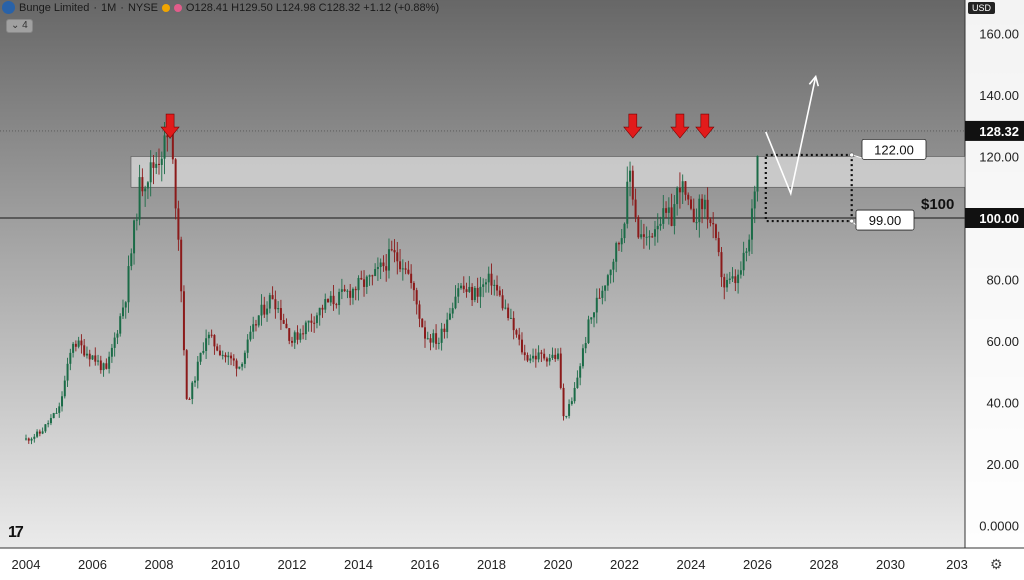  What do you see at coordinates (996, 564) in the screenshot?
I see `gear-icon: ⚙` at bounding box center [996, 564].